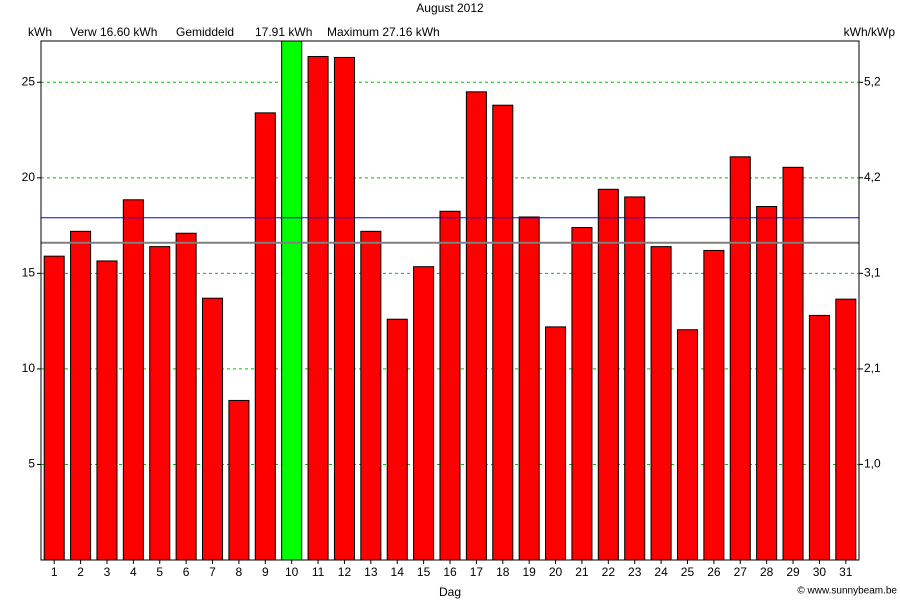 This screenshot has height=600, width=900. I want to click on x-tick-label: 31, so click(846, 572).